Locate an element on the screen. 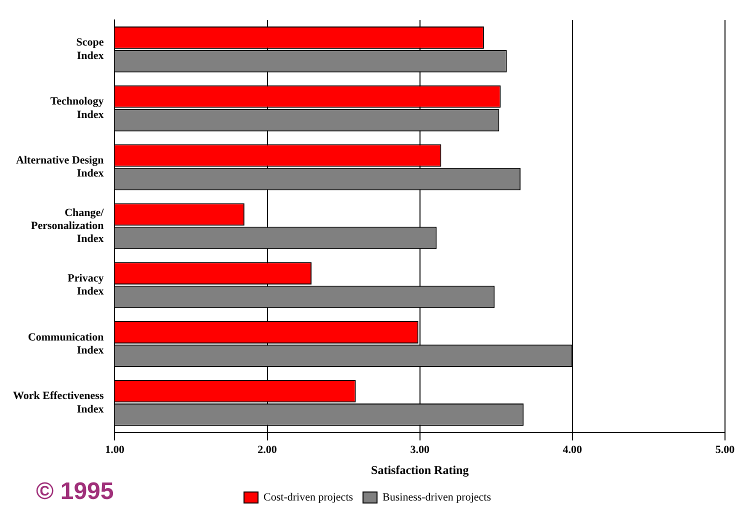 The width and height of the screenshot is (745, 518). y-tick-label: Change/ Personalization Index is located at coordinates (68, 226).